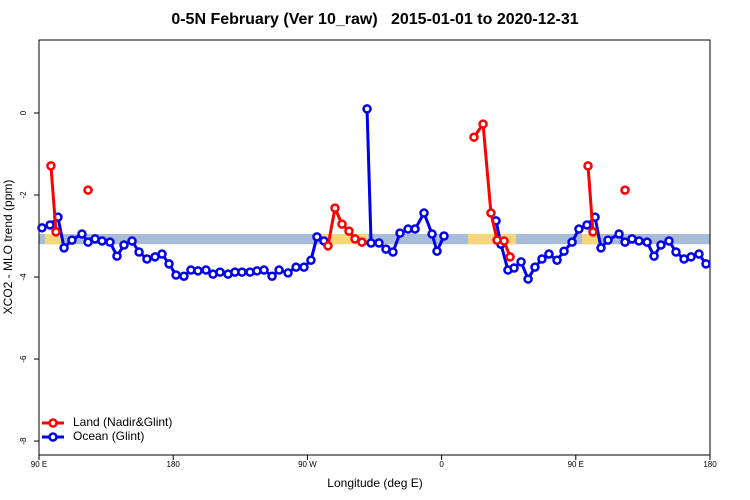  Describe the element at coordinates (441, 464) in the screenshot. I see `x-tick-label: 0` at that location.